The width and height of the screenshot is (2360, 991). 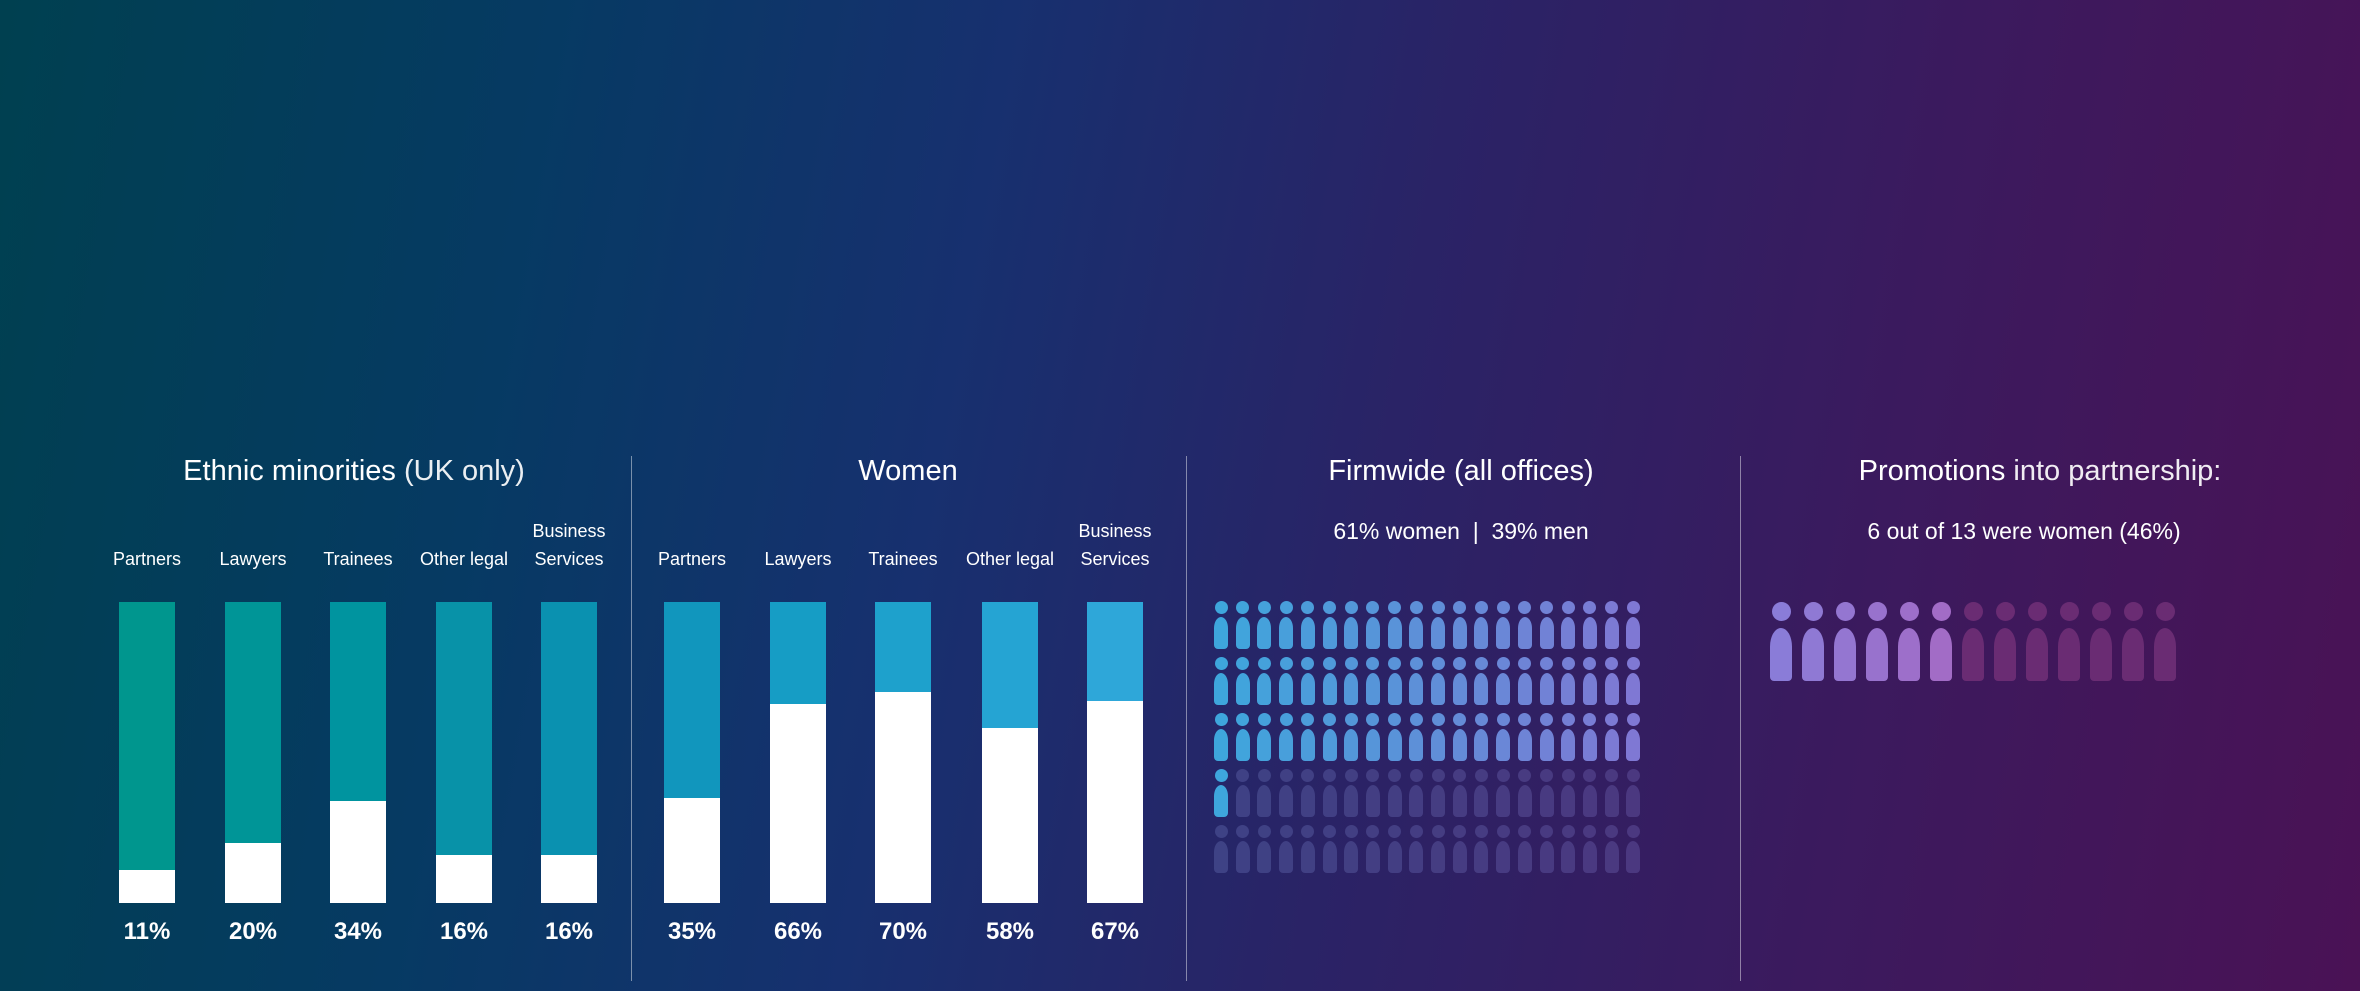 I want to click on data-label: 67%, so click(x=1115, y=931).